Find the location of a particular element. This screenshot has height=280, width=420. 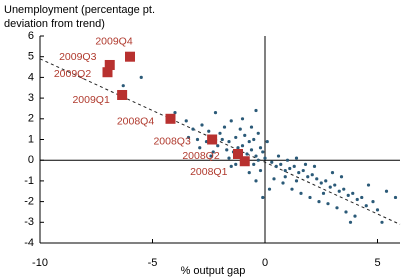

point-label: 2009Q1 is located at coordinates (91, 100).